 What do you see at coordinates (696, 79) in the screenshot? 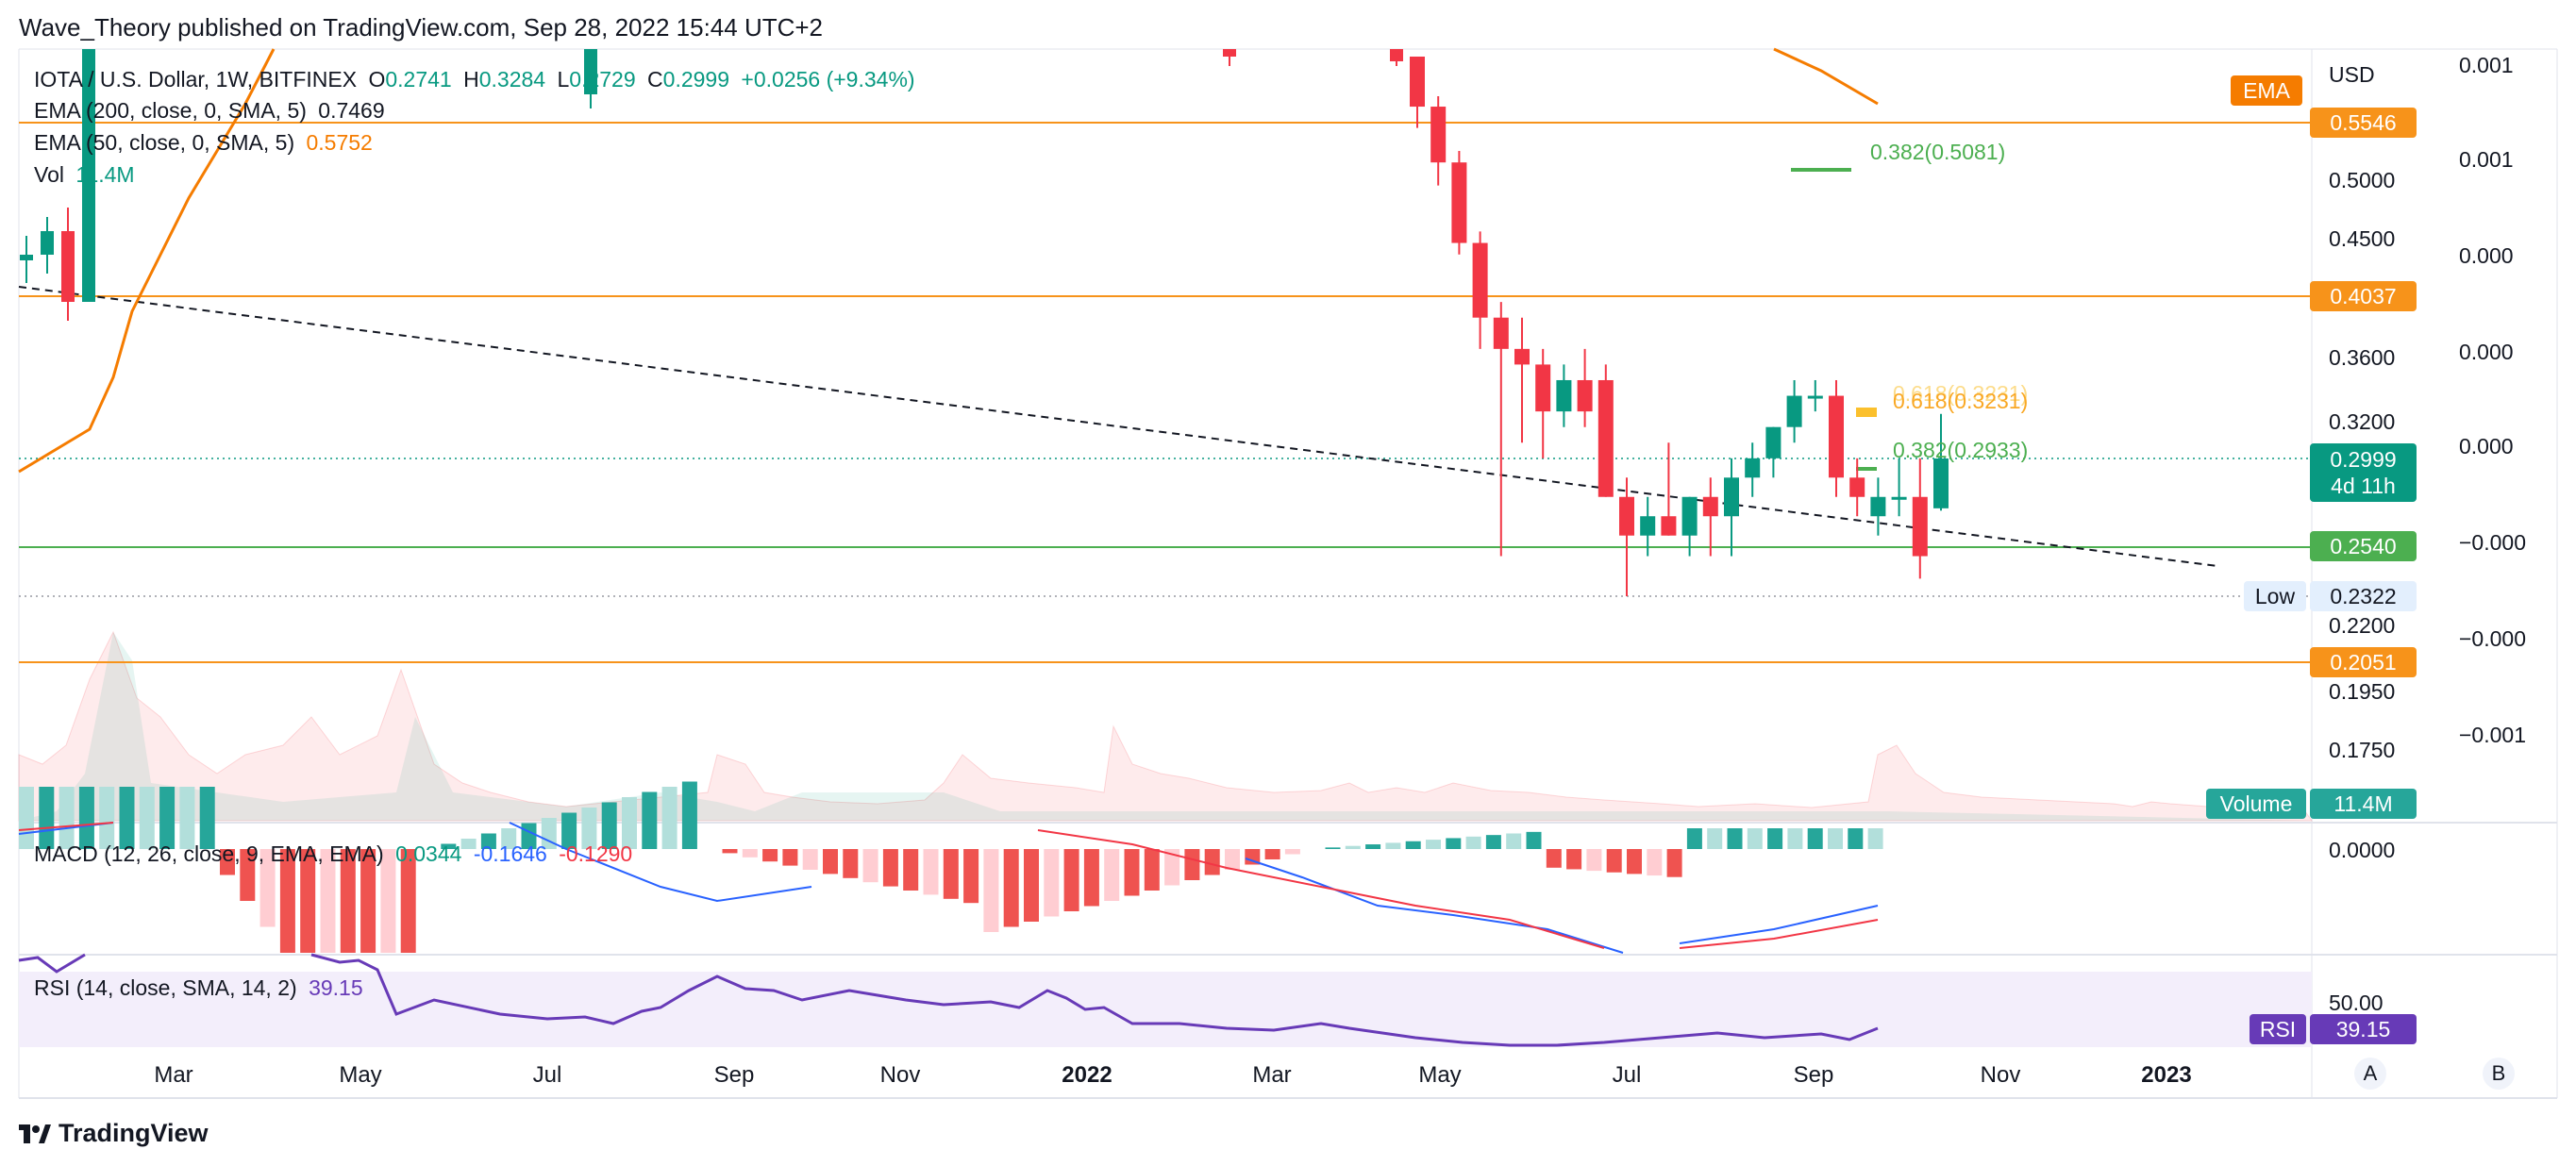
I see `close-value: 0.2999` at bounding box center [696, 79].